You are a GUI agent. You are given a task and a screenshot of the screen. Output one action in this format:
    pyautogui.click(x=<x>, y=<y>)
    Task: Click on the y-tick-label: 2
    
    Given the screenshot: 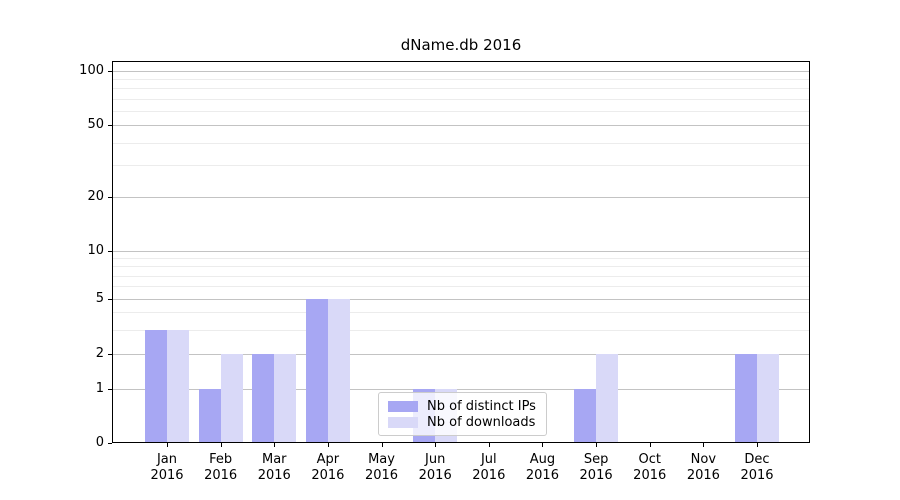 What is the action you would take?
    pyautogui.click(x=99, y=353)
    